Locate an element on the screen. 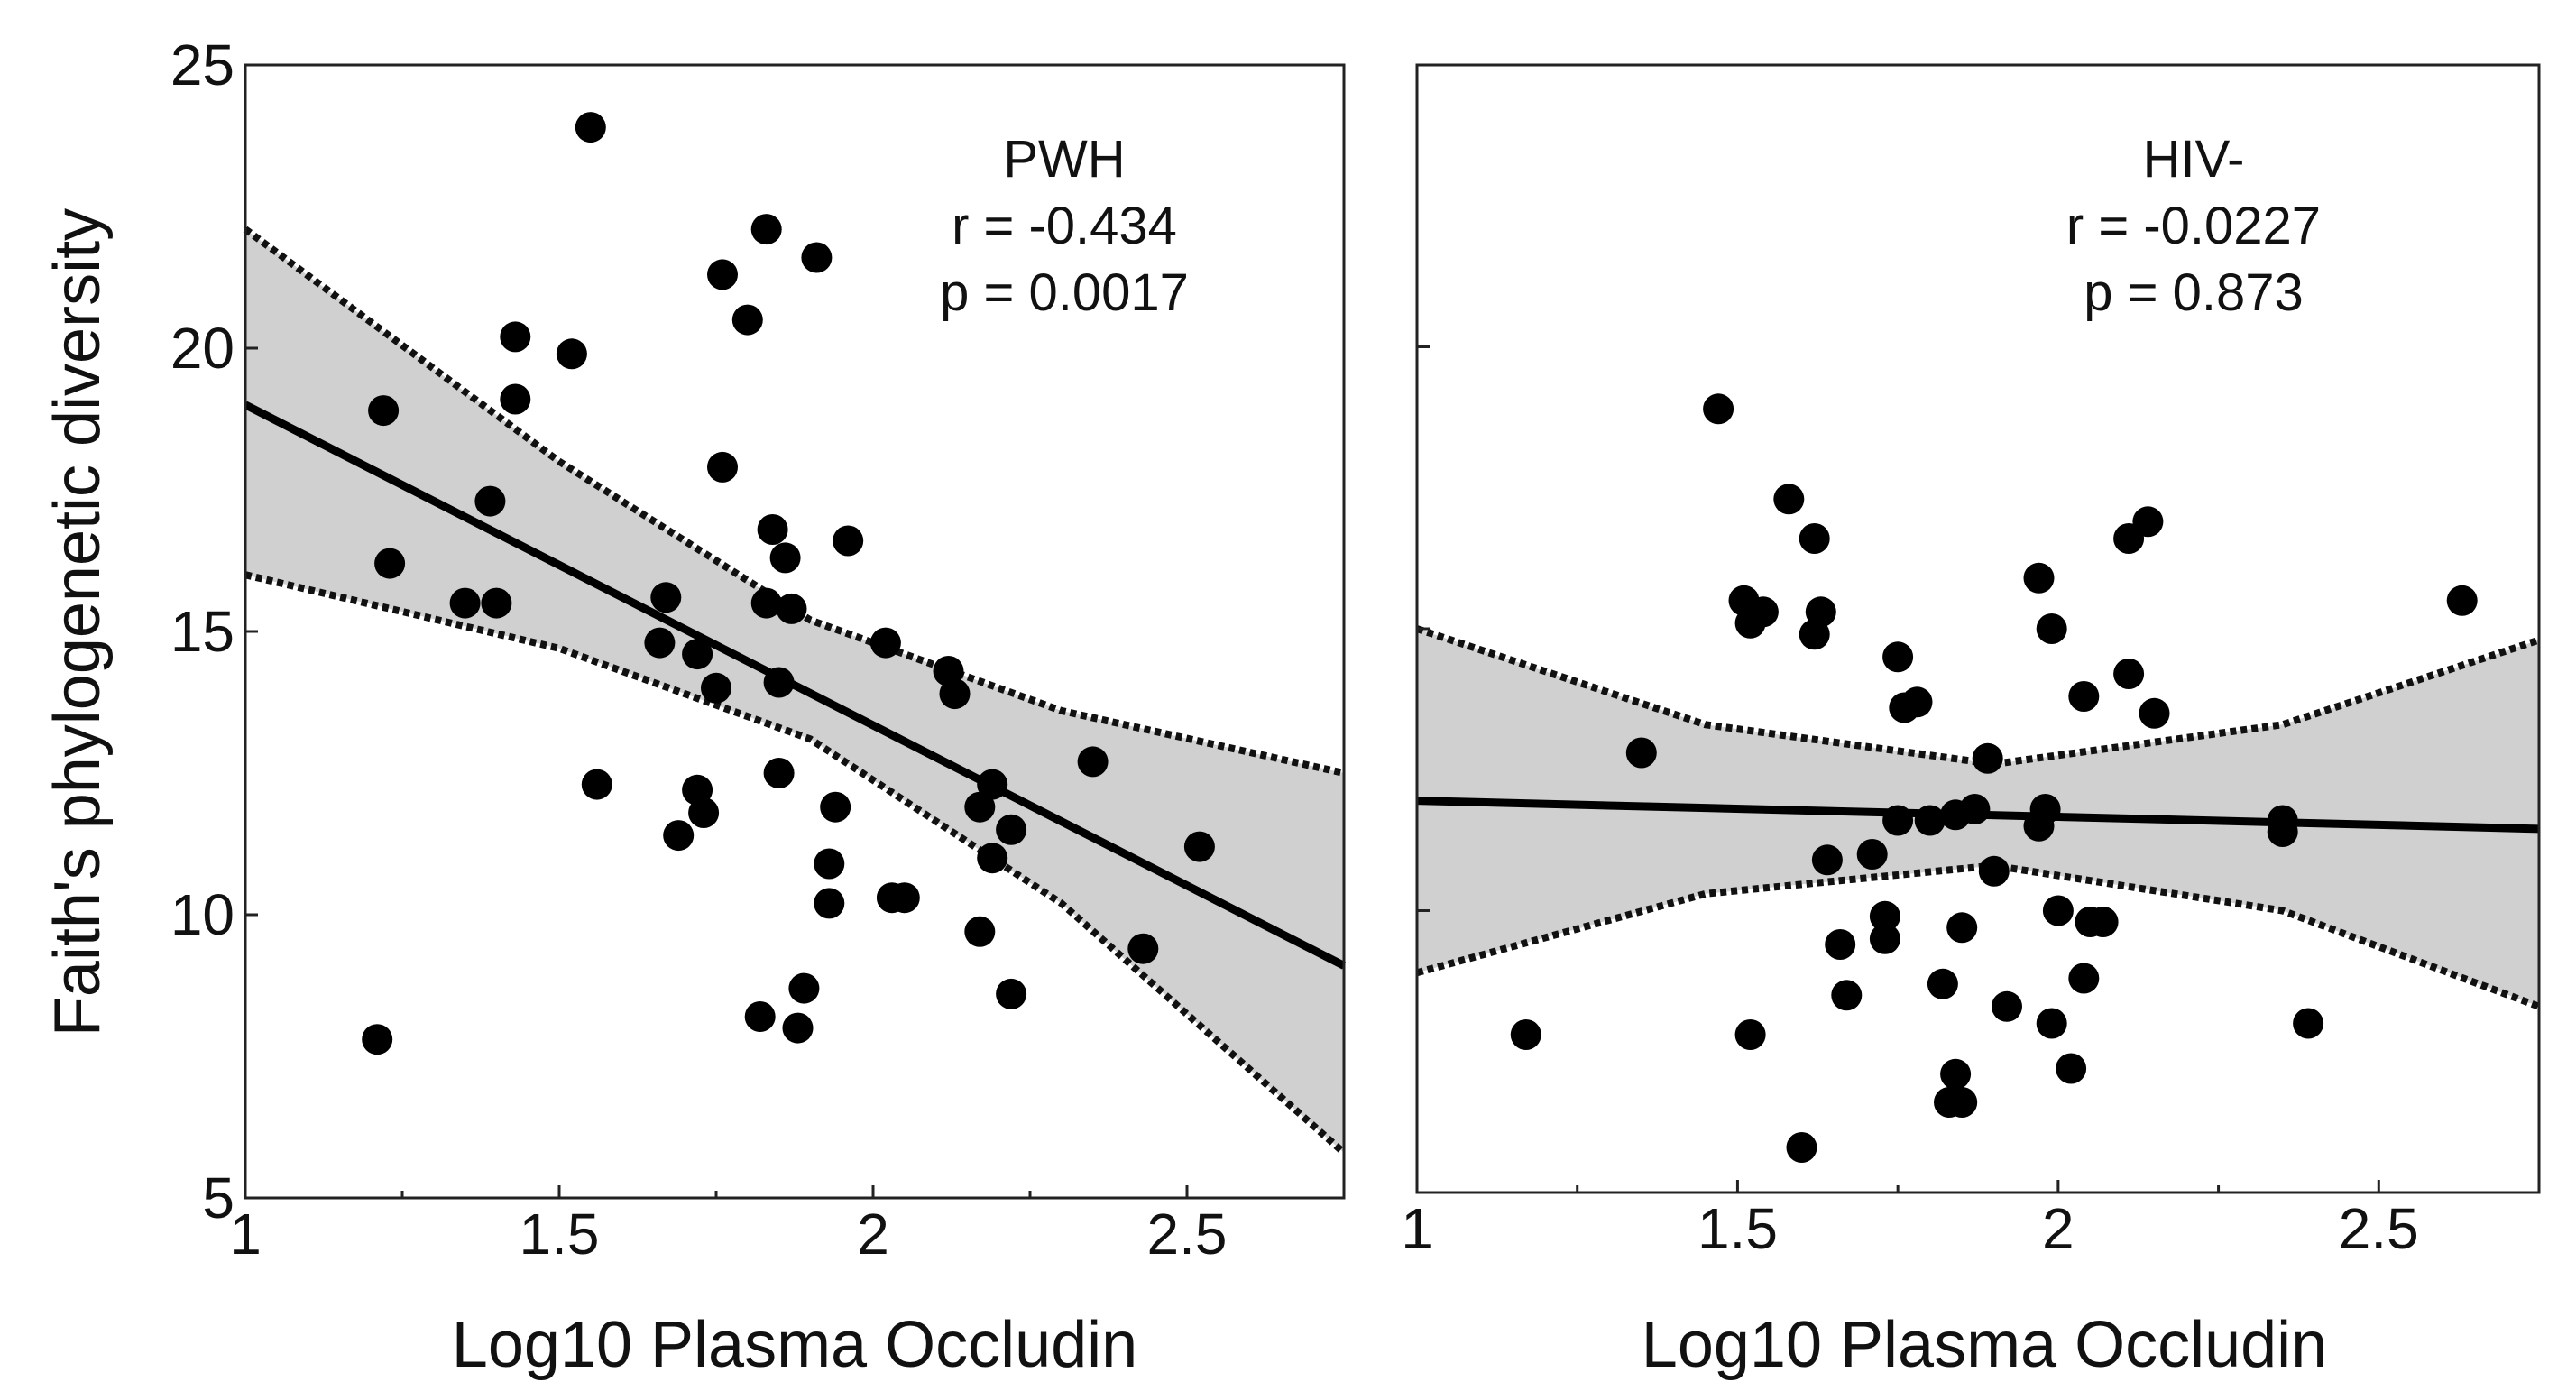 The image size is (2576, 1391). panel-pwh-y-tick-label-4: 25 is located at coordinates (203, 65).